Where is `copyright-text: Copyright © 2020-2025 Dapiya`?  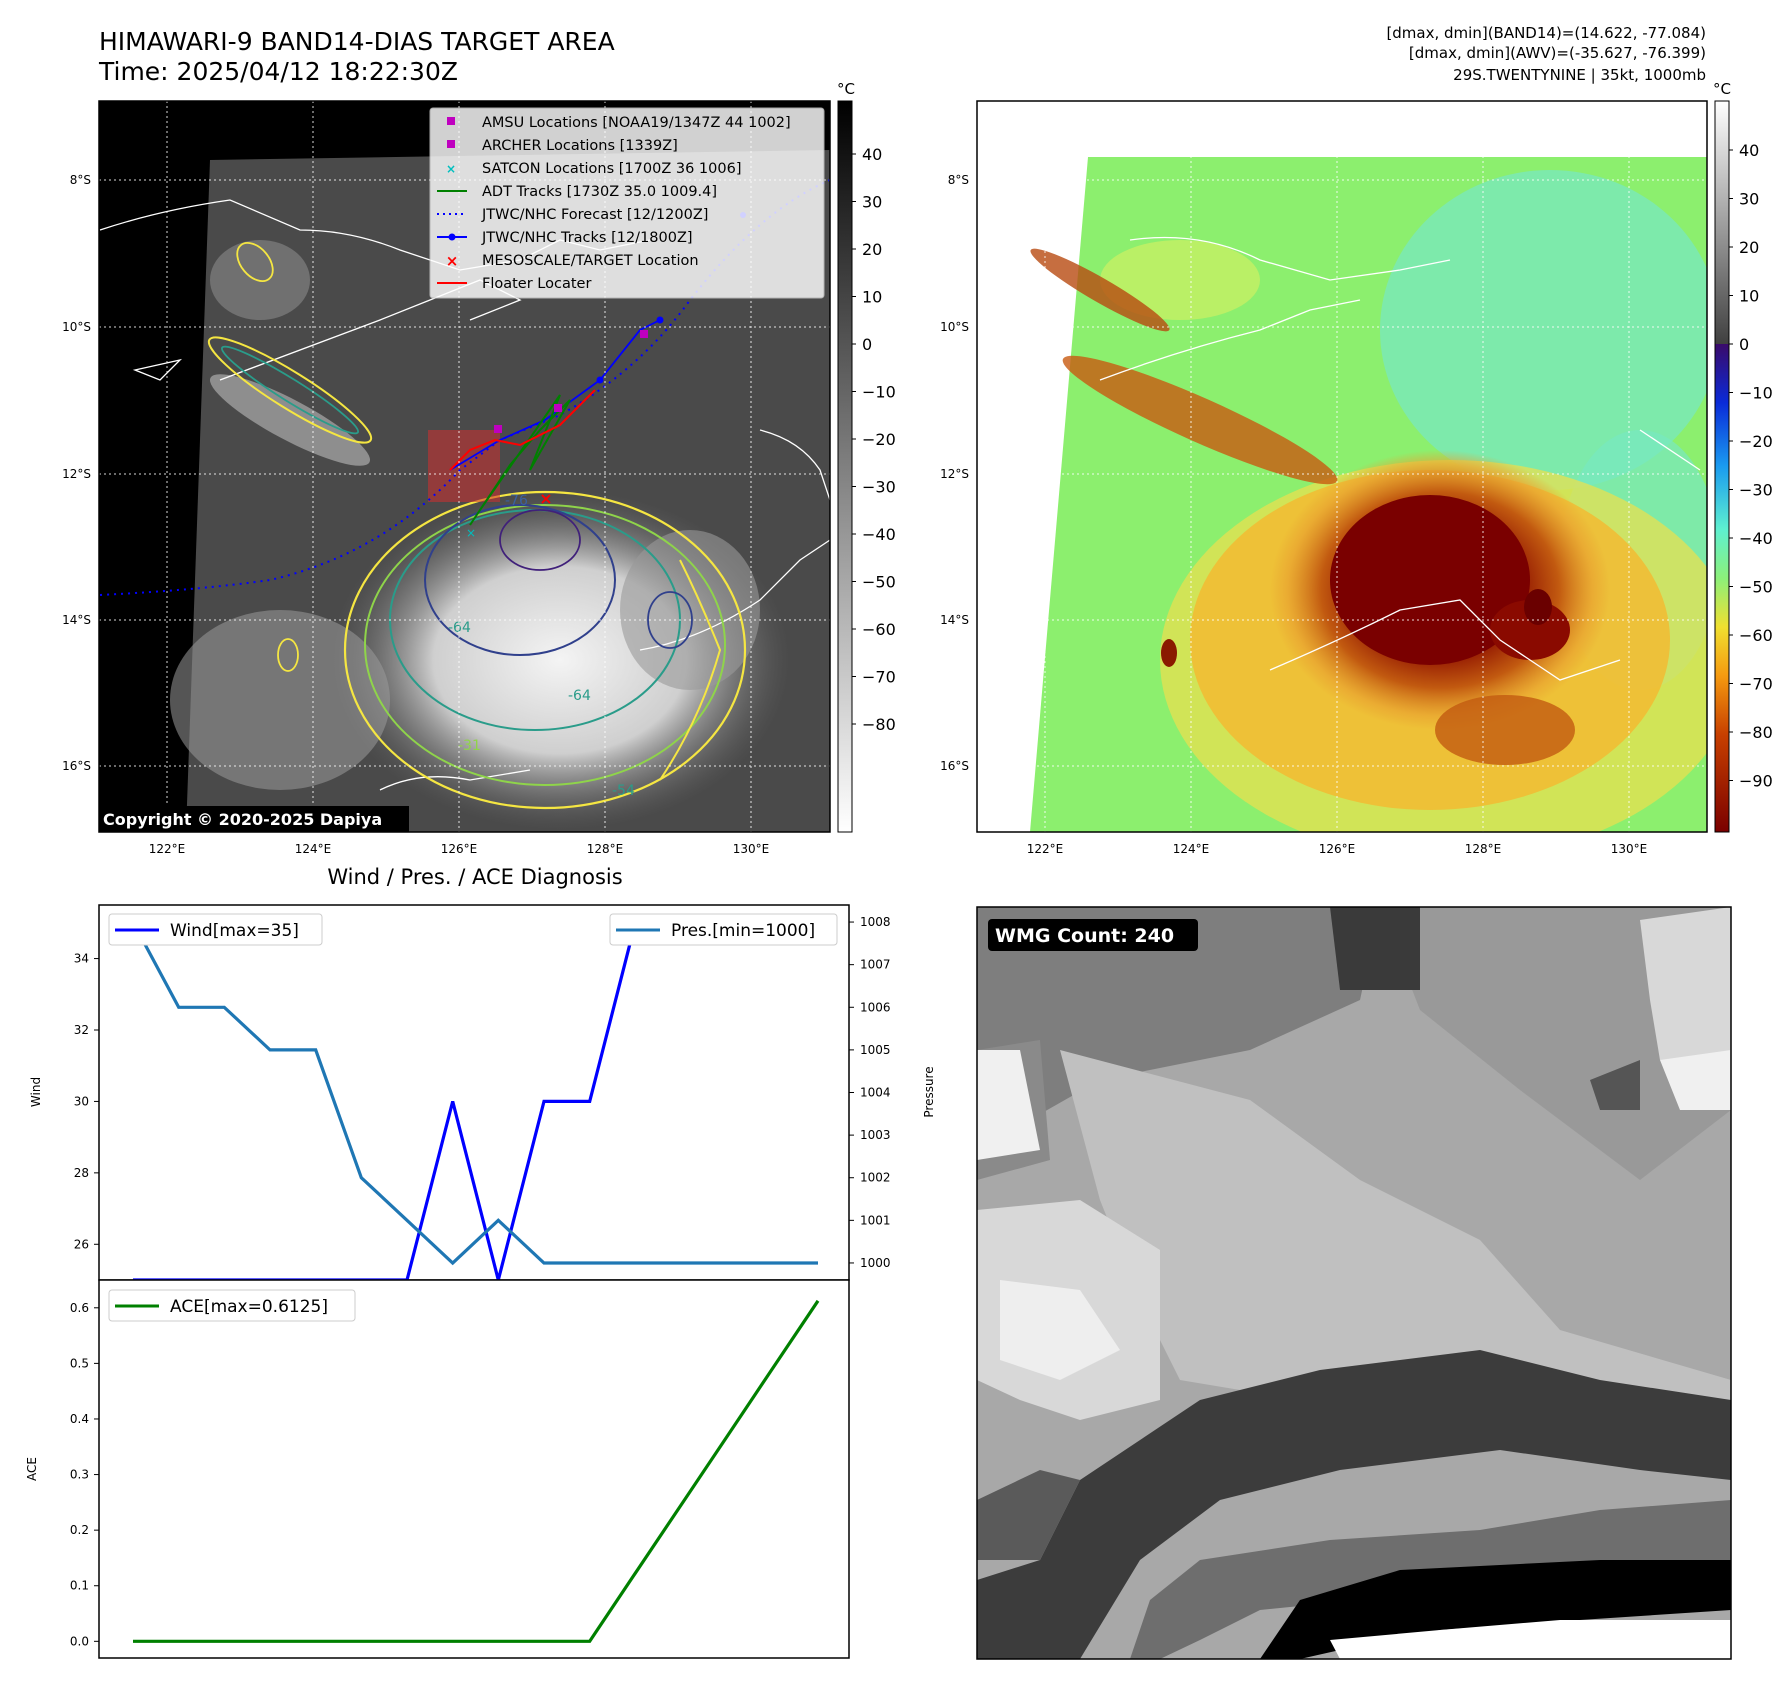
copyright-text: Copyright © 2020-2025 Dapiya is located at coordinates (242, 819).